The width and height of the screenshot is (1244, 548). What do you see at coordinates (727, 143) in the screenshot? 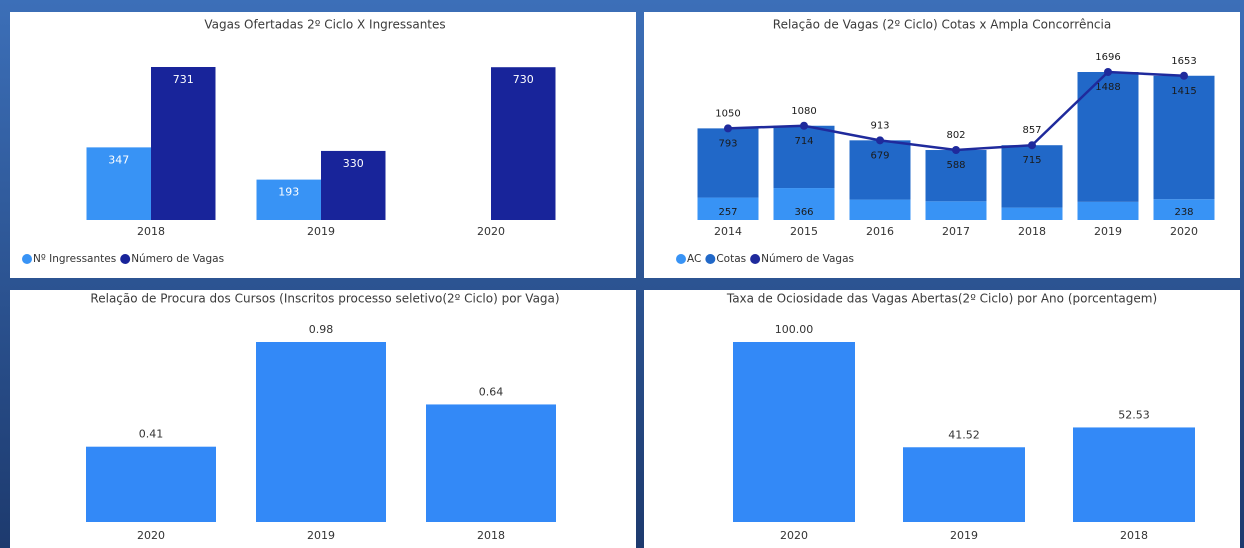
I see `data-label: 793` at bounding box center [727, 143].